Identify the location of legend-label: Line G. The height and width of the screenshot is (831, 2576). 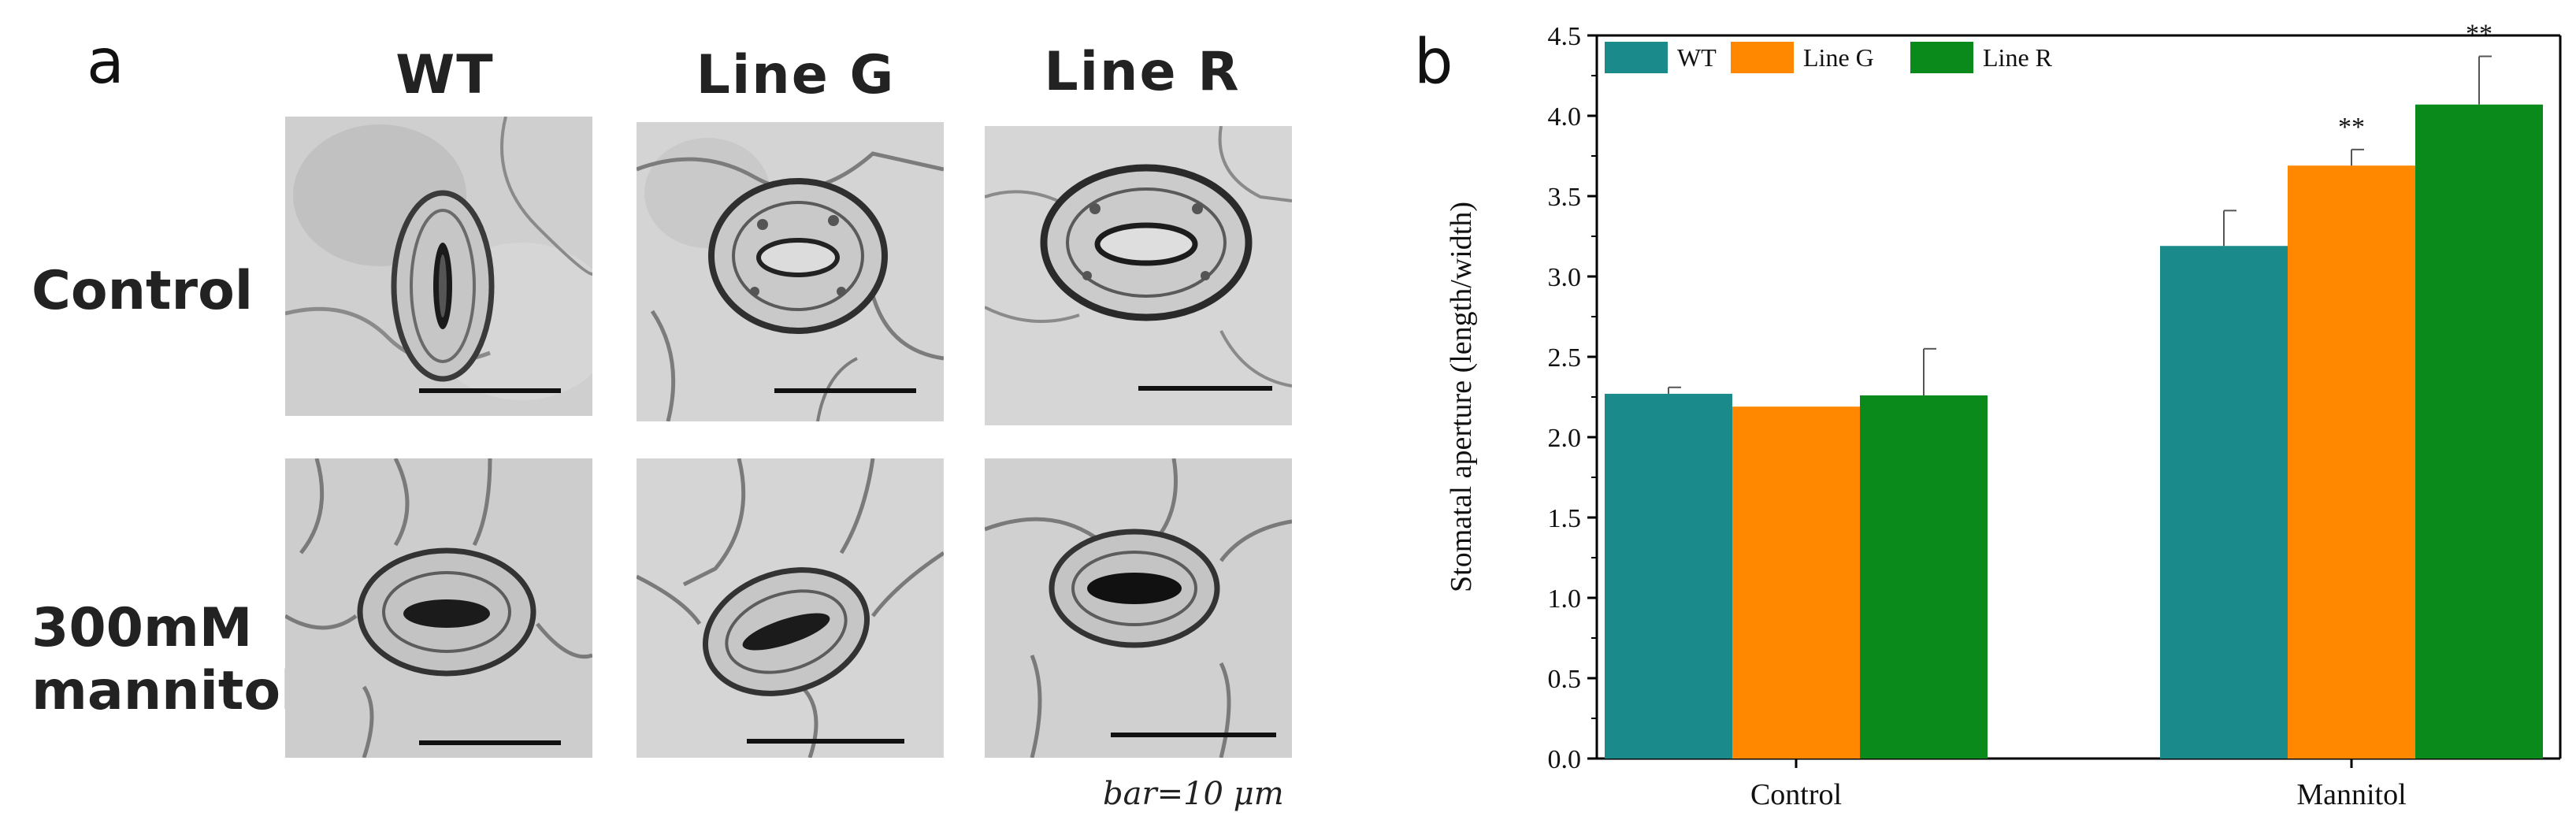
(1838, 57).